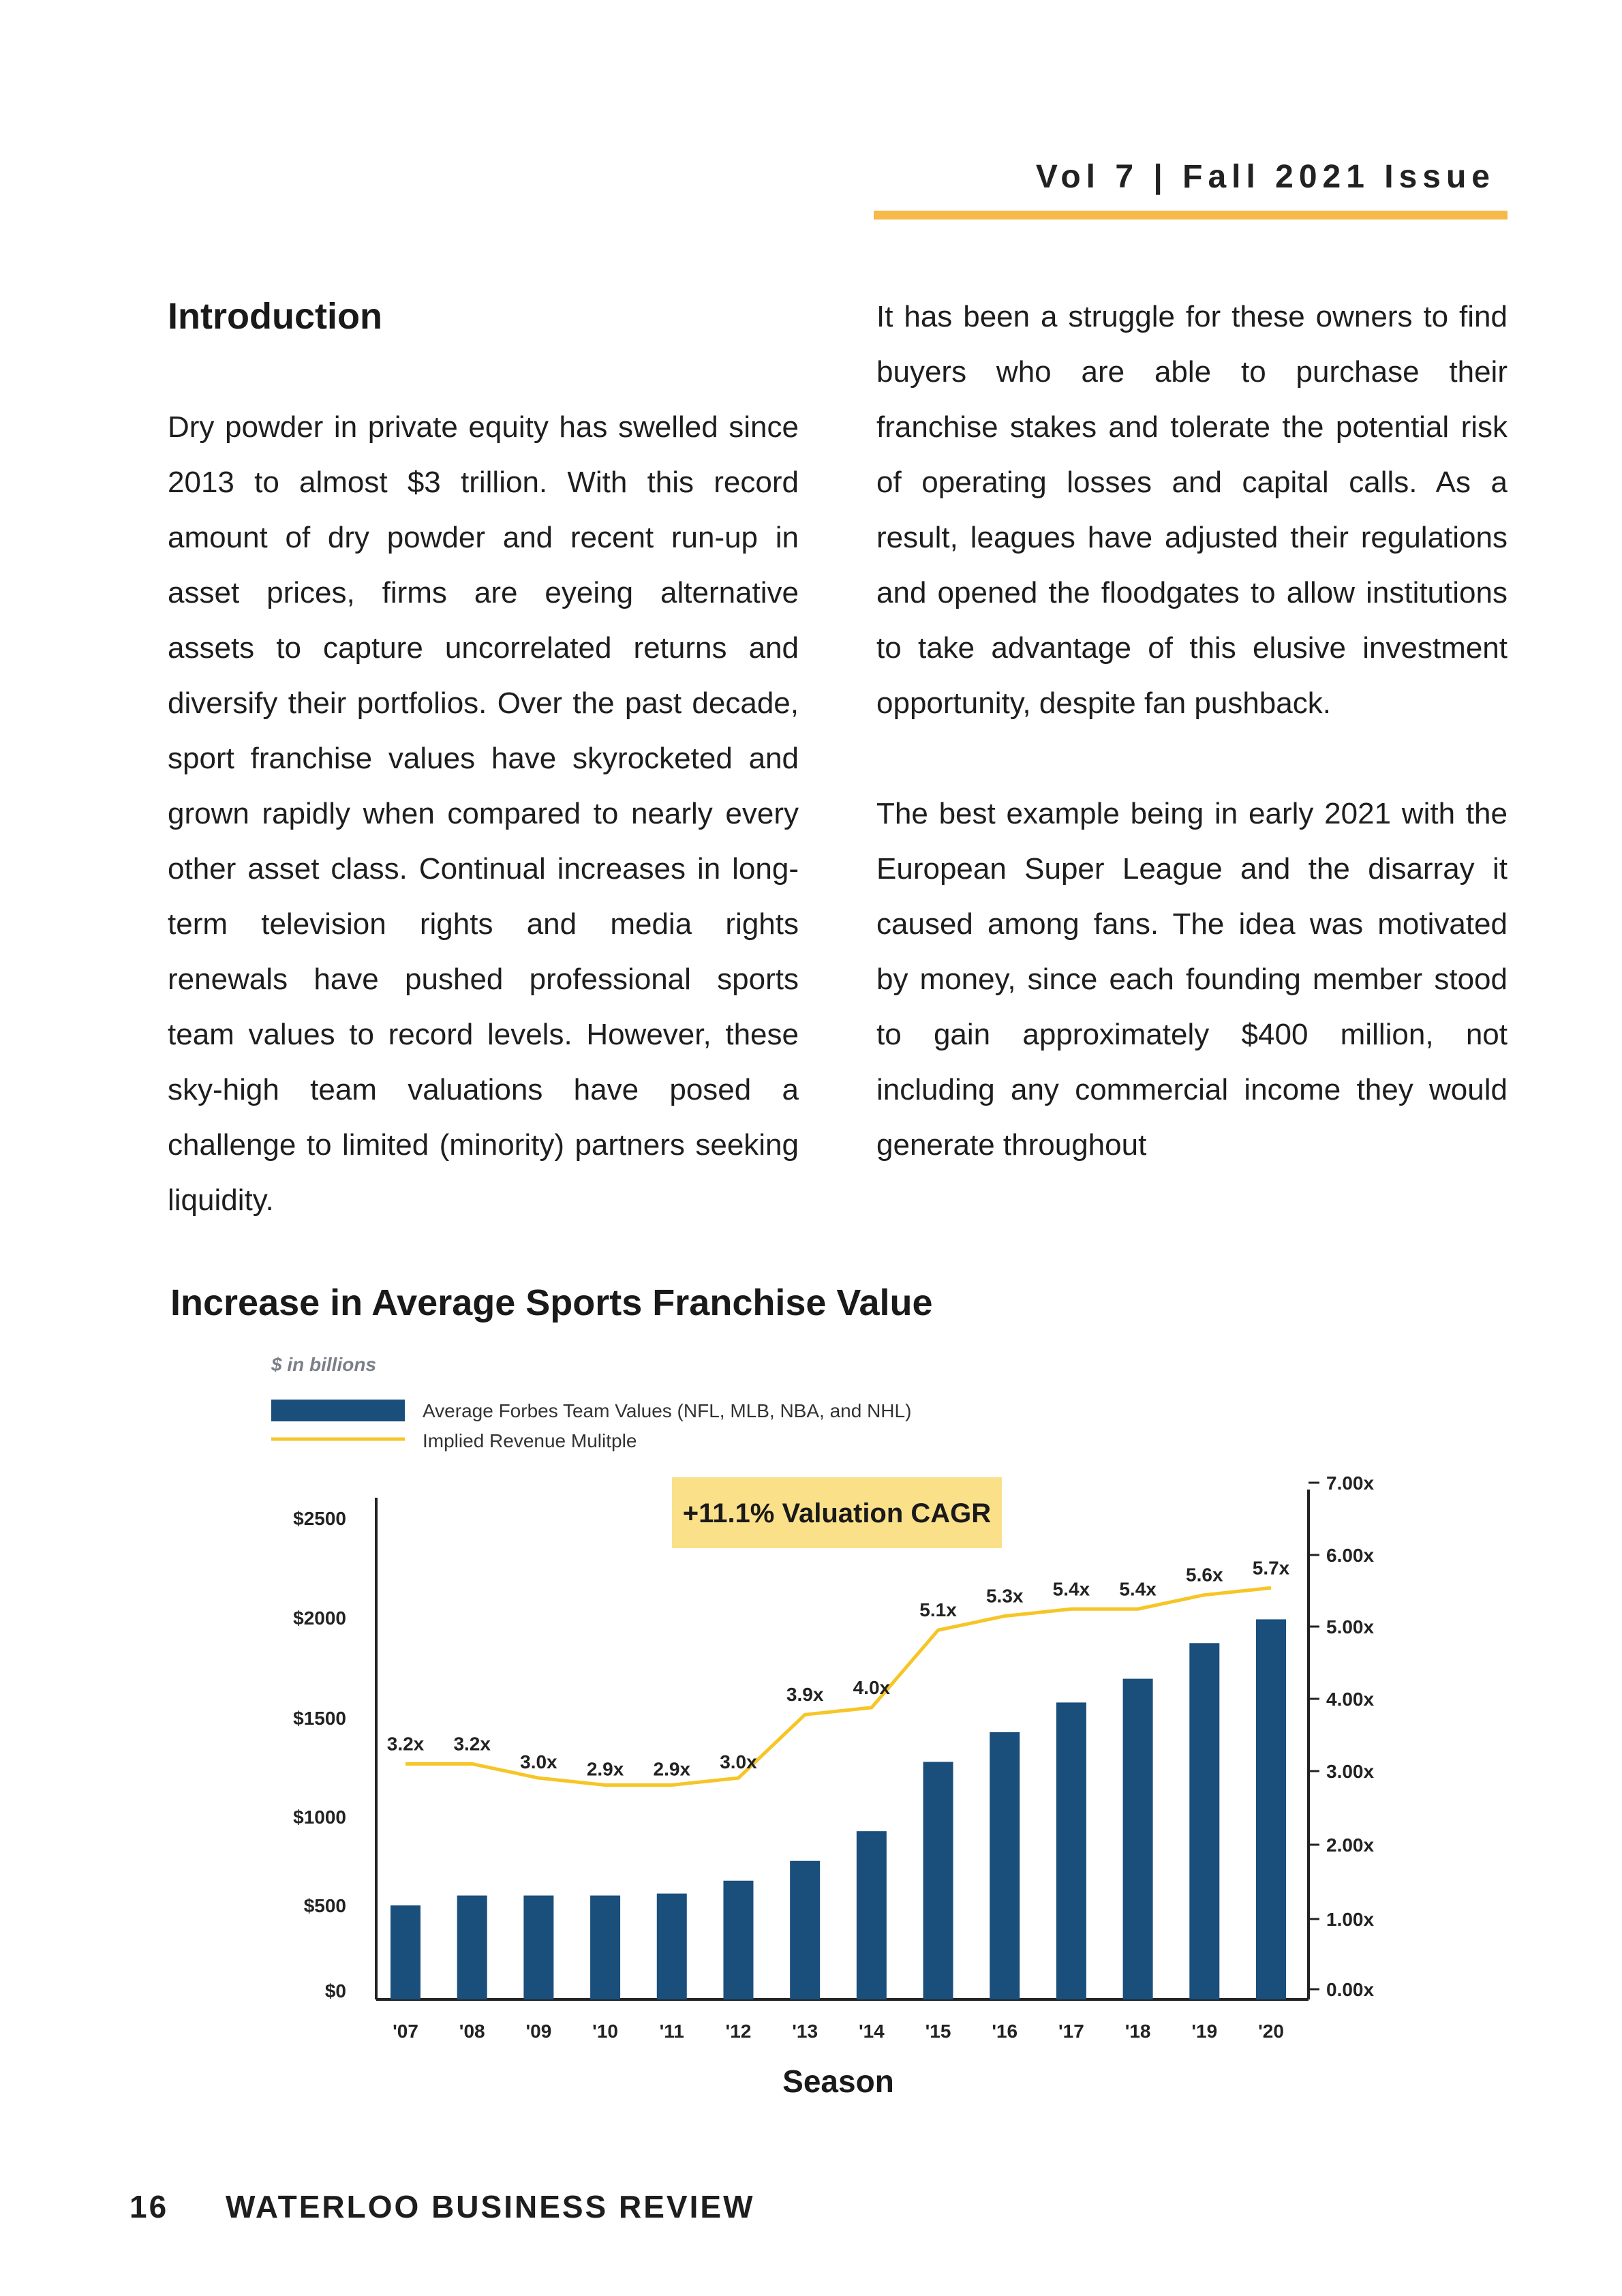 Image resolution: width=1622 pixels, height=2296 pixels. Describe the element at coordinates (805, 1694) in the screenshot. I see `multiple-label-6: 3.9x` at that location.